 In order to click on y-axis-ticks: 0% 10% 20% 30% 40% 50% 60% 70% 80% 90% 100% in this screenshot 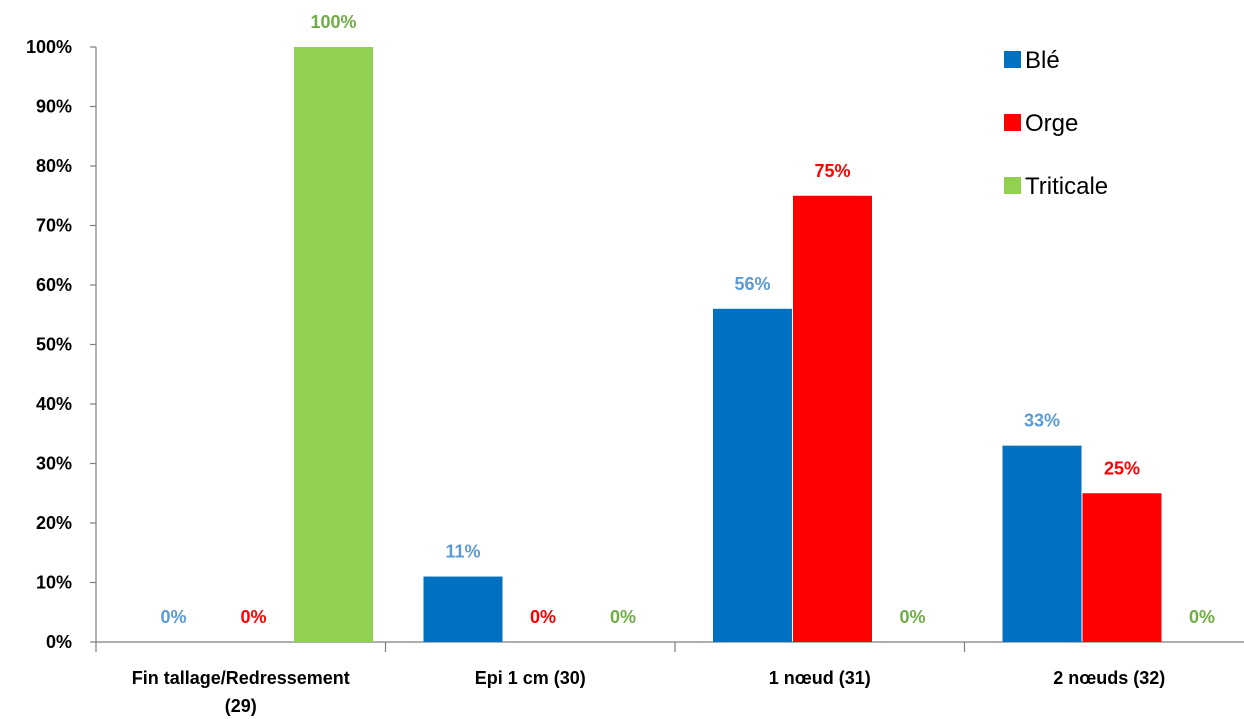, I will do `click(61, 344)`.